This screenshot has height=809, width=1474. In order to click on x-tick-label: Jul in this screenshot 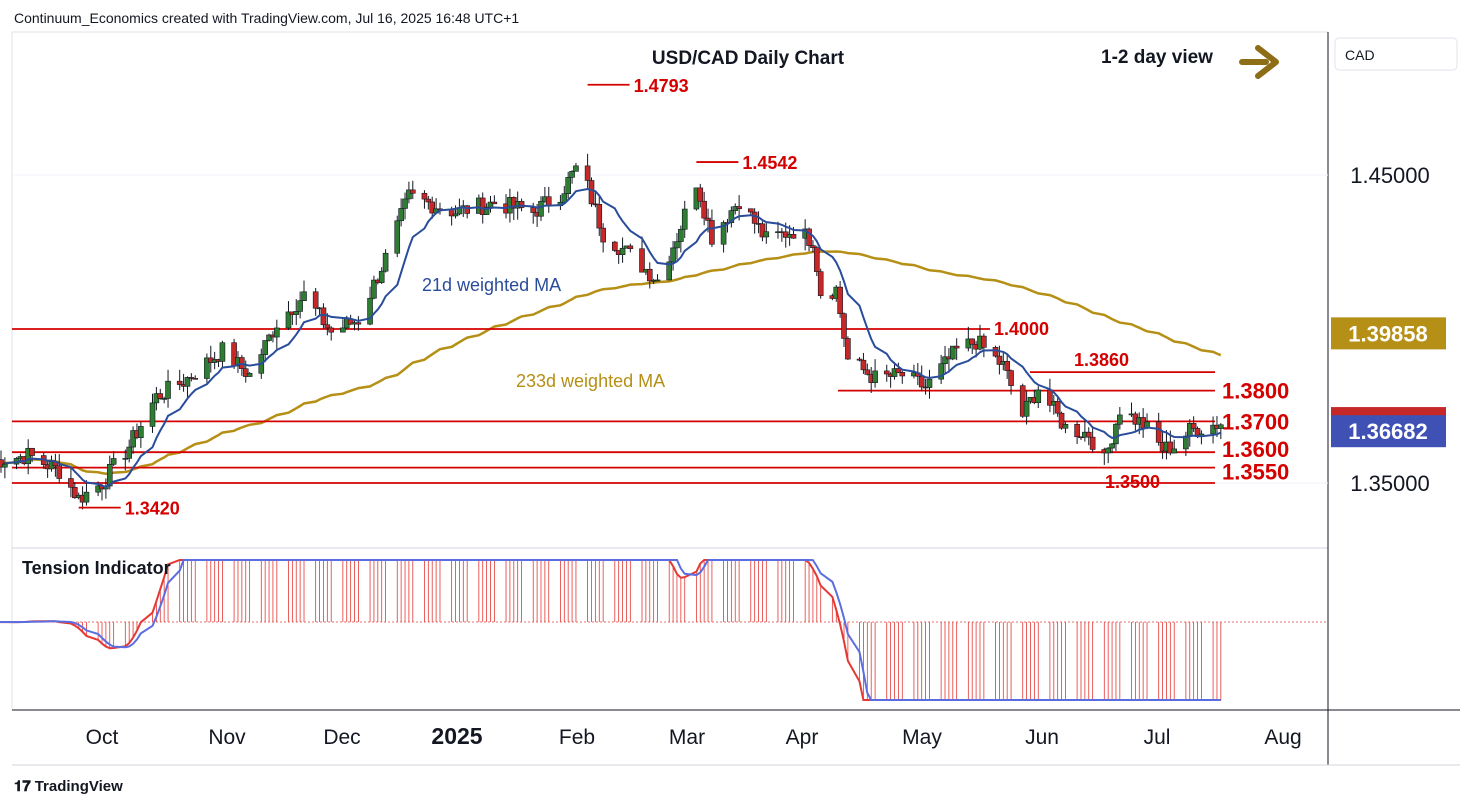, I will do `click(1157, 737)`.